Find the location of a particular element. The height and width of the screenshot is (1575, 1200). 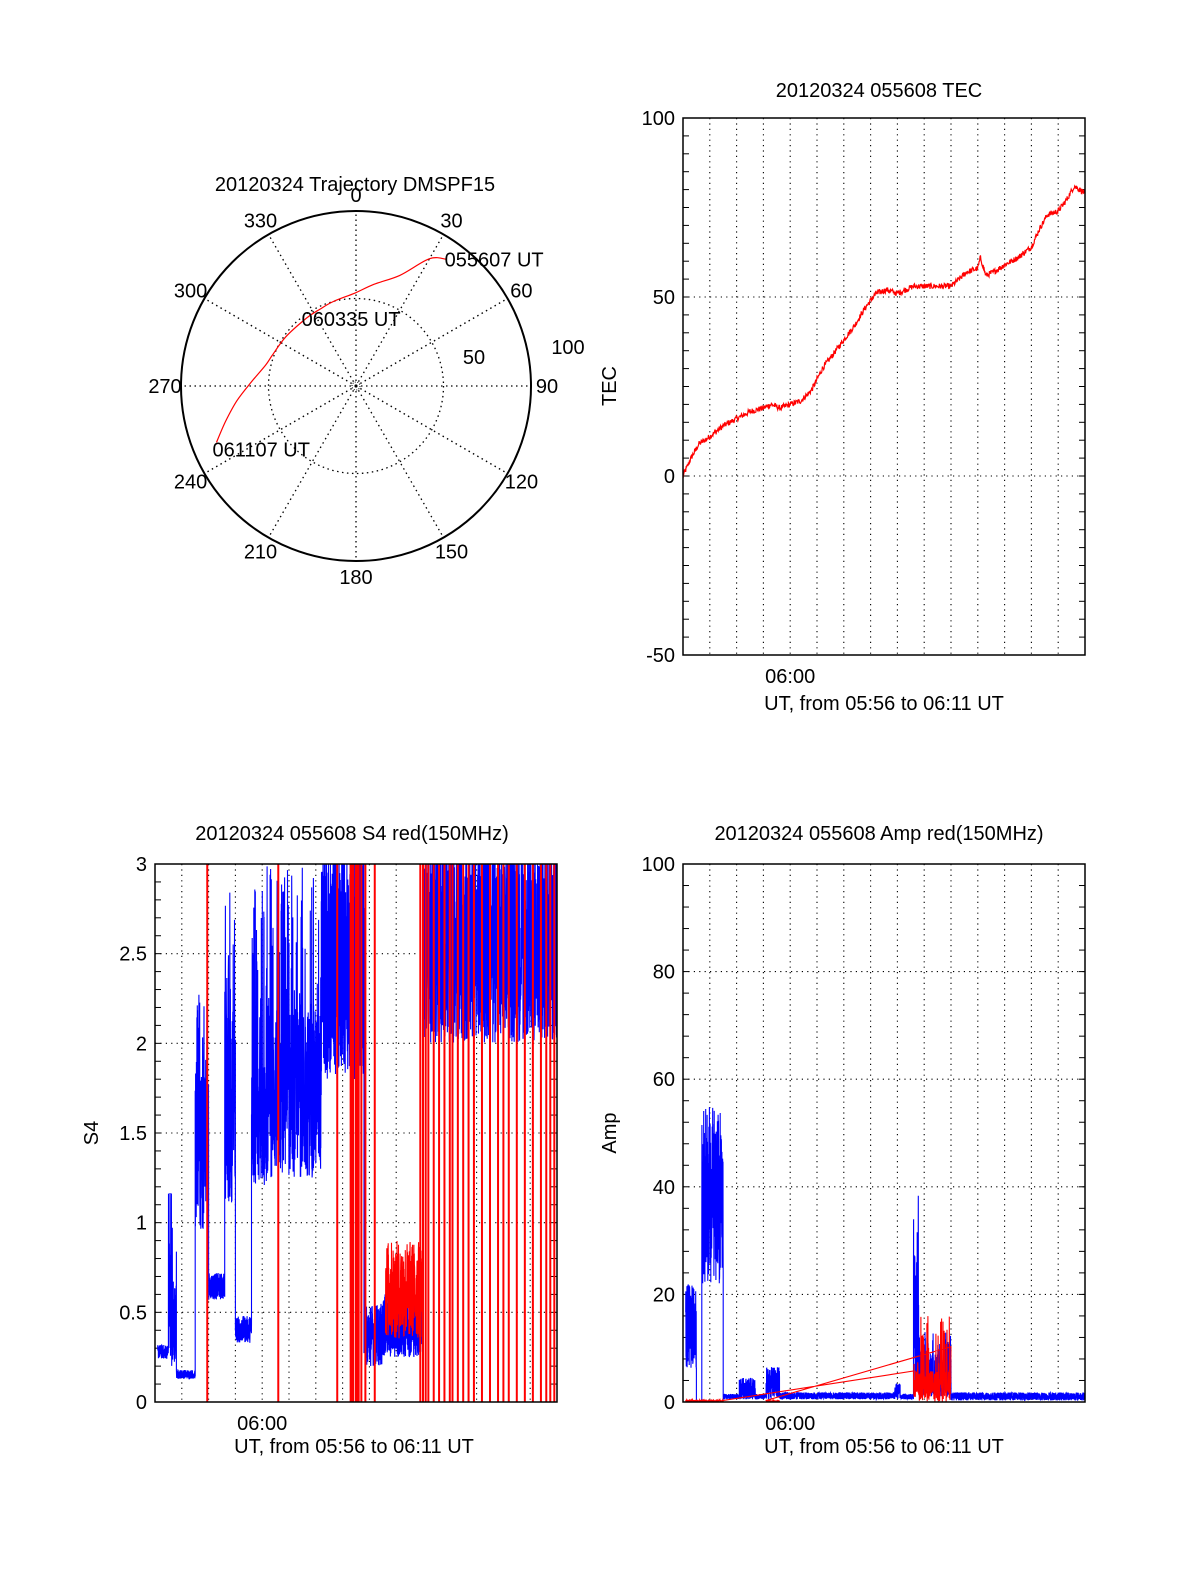

azimuth-label: 0 is located at coordinates (355, 196).